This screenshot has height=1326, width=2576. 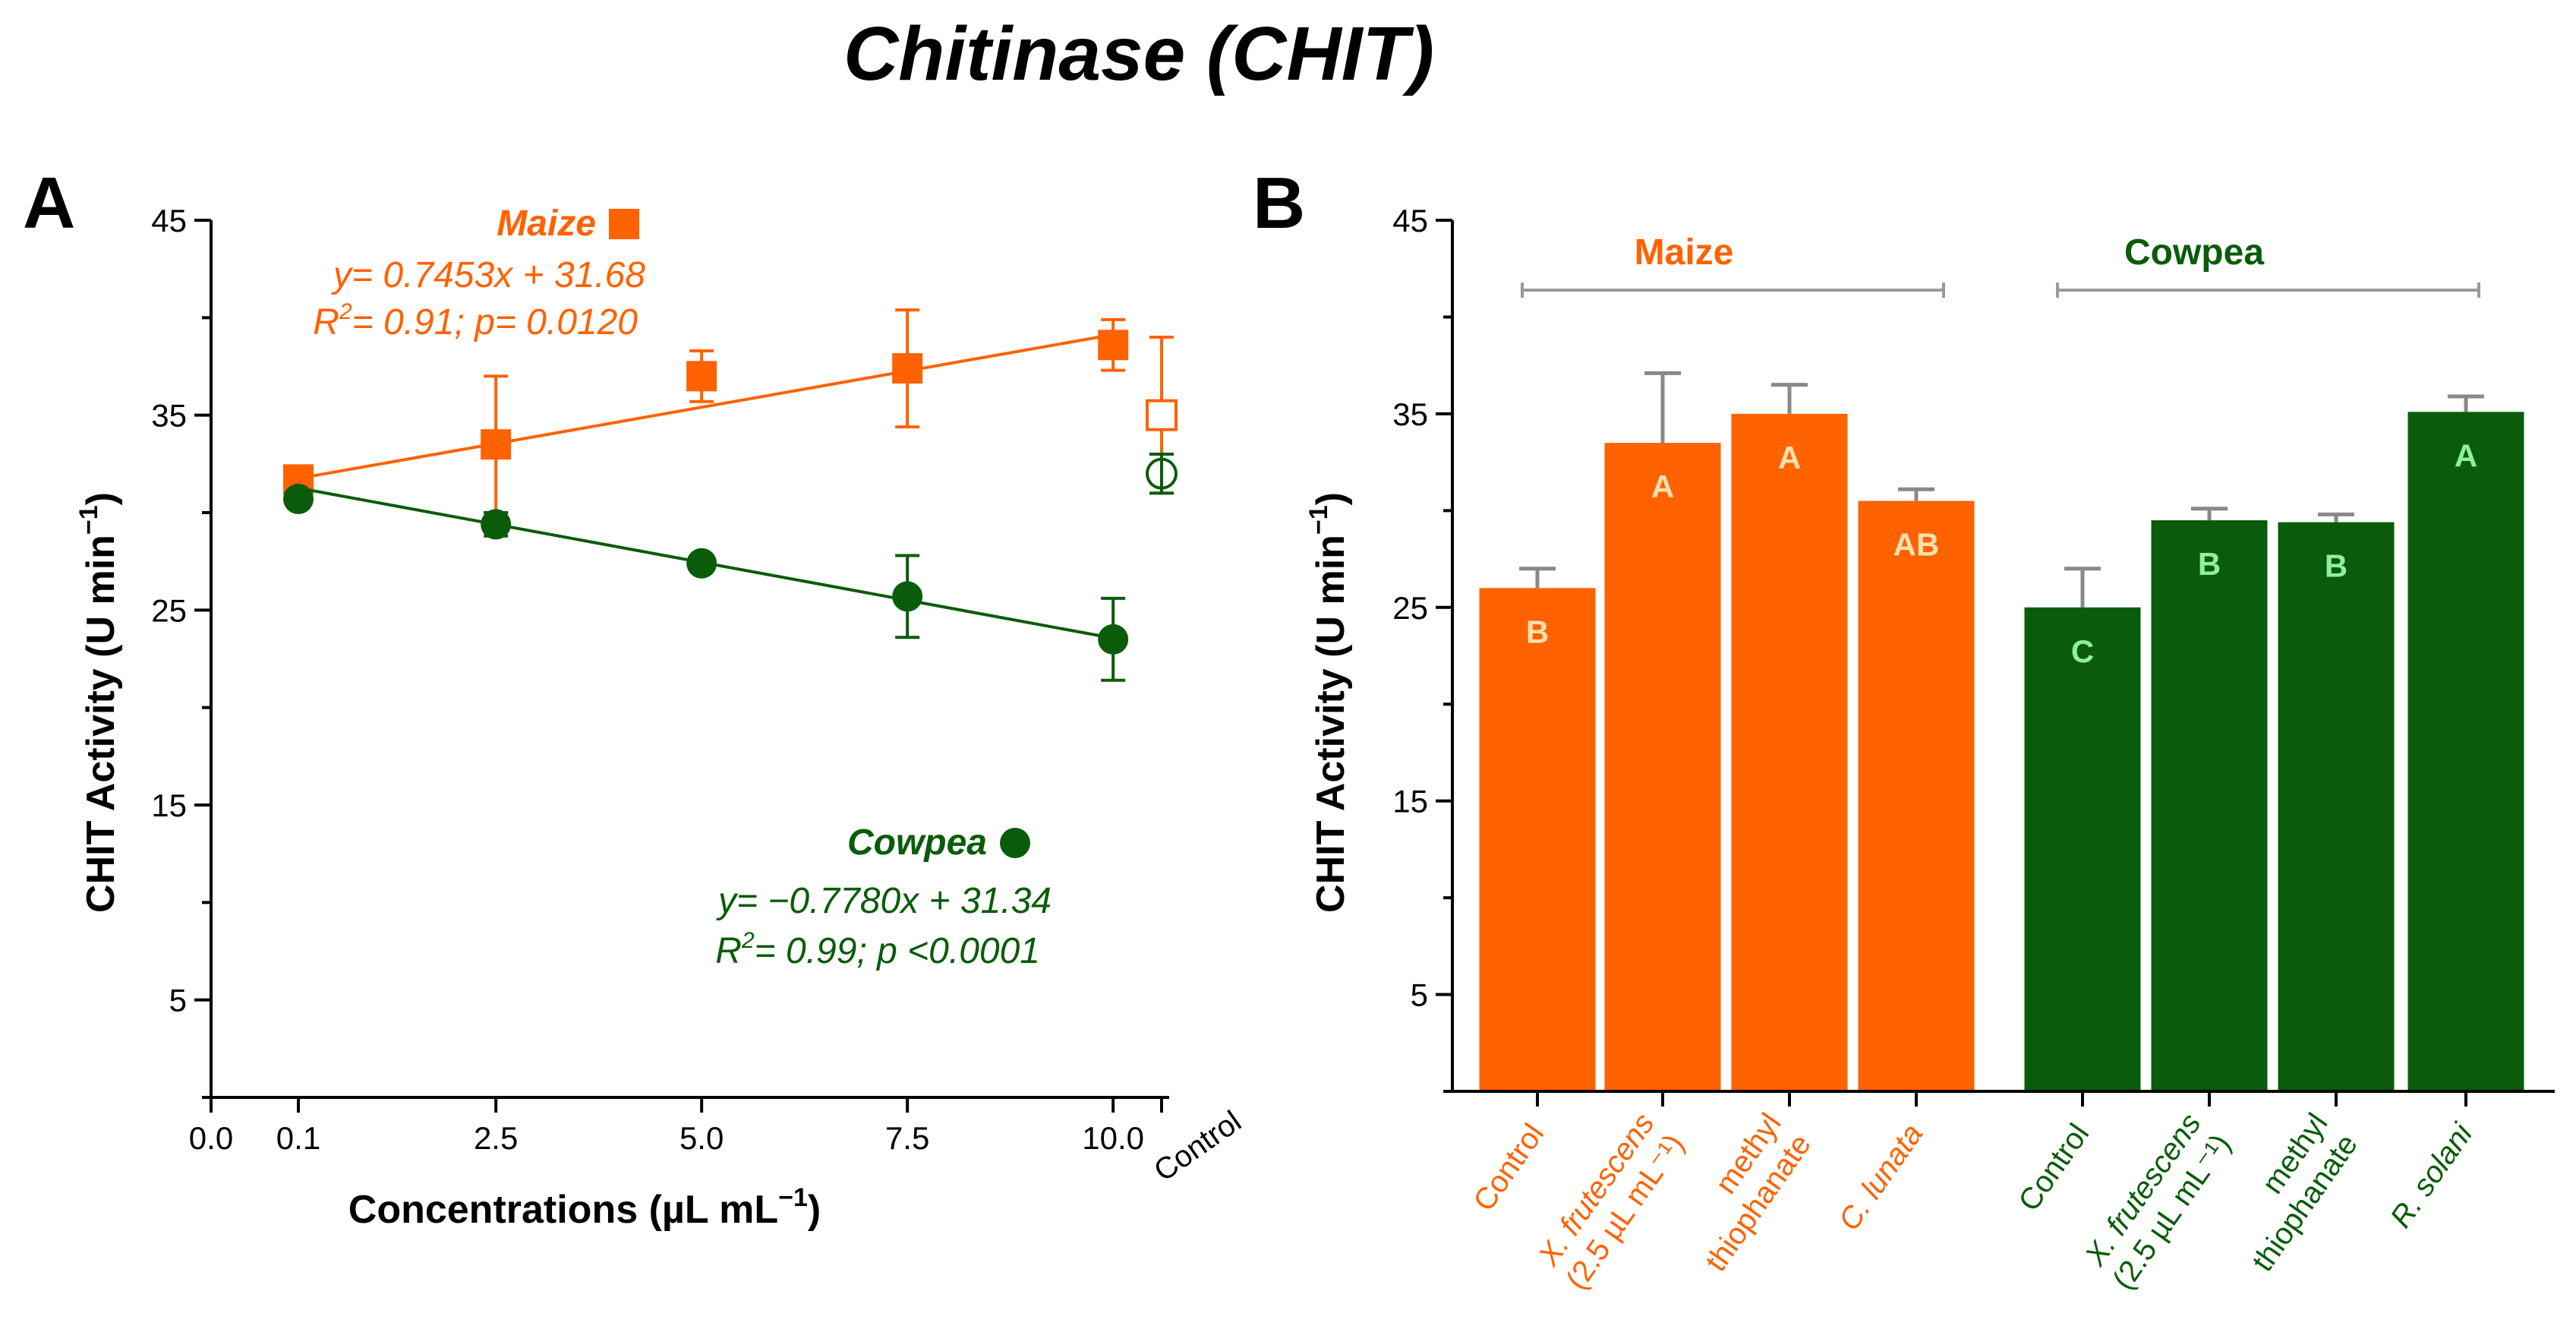 I want to click on bar-letter: C, so click(x=2082, y=651).